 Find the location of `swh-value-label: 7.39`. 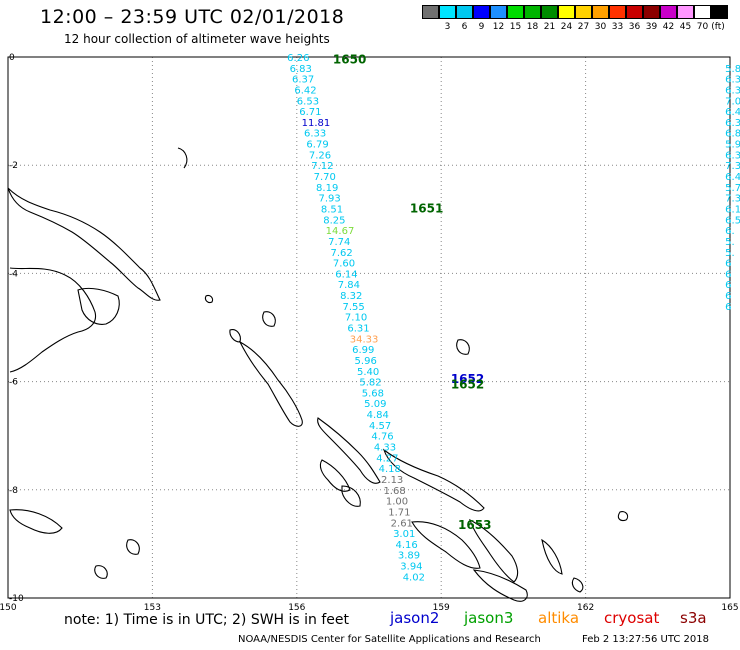

swh-value-label: 7.39 is located at coordinates (732, 166).